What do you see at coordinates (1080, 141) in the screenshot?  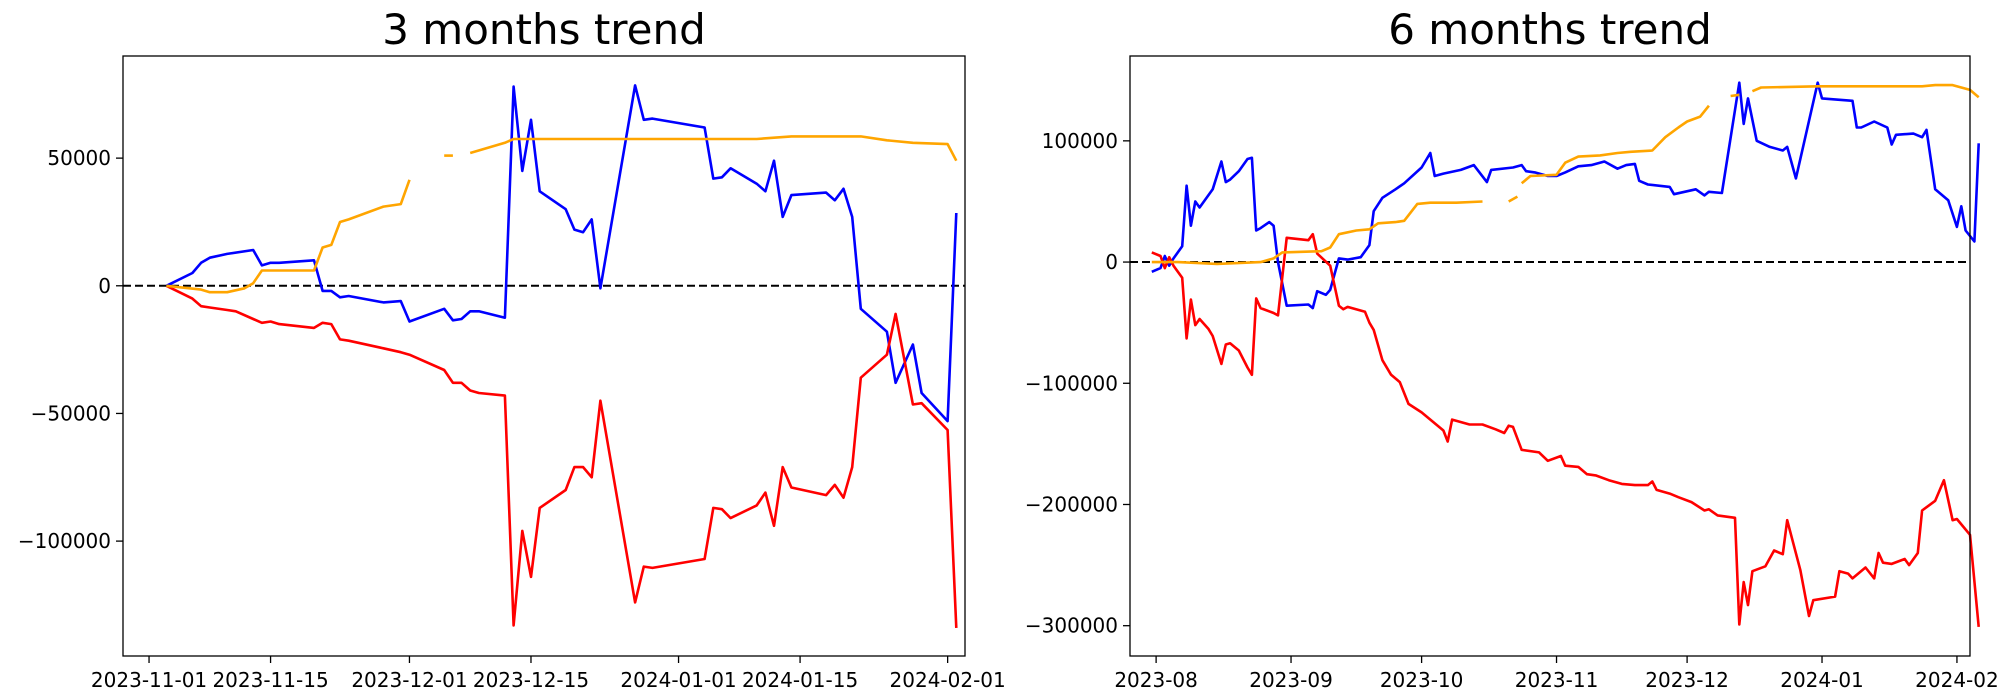 I see `y-tick-label: 100000` at bounding box center [1080, 141].